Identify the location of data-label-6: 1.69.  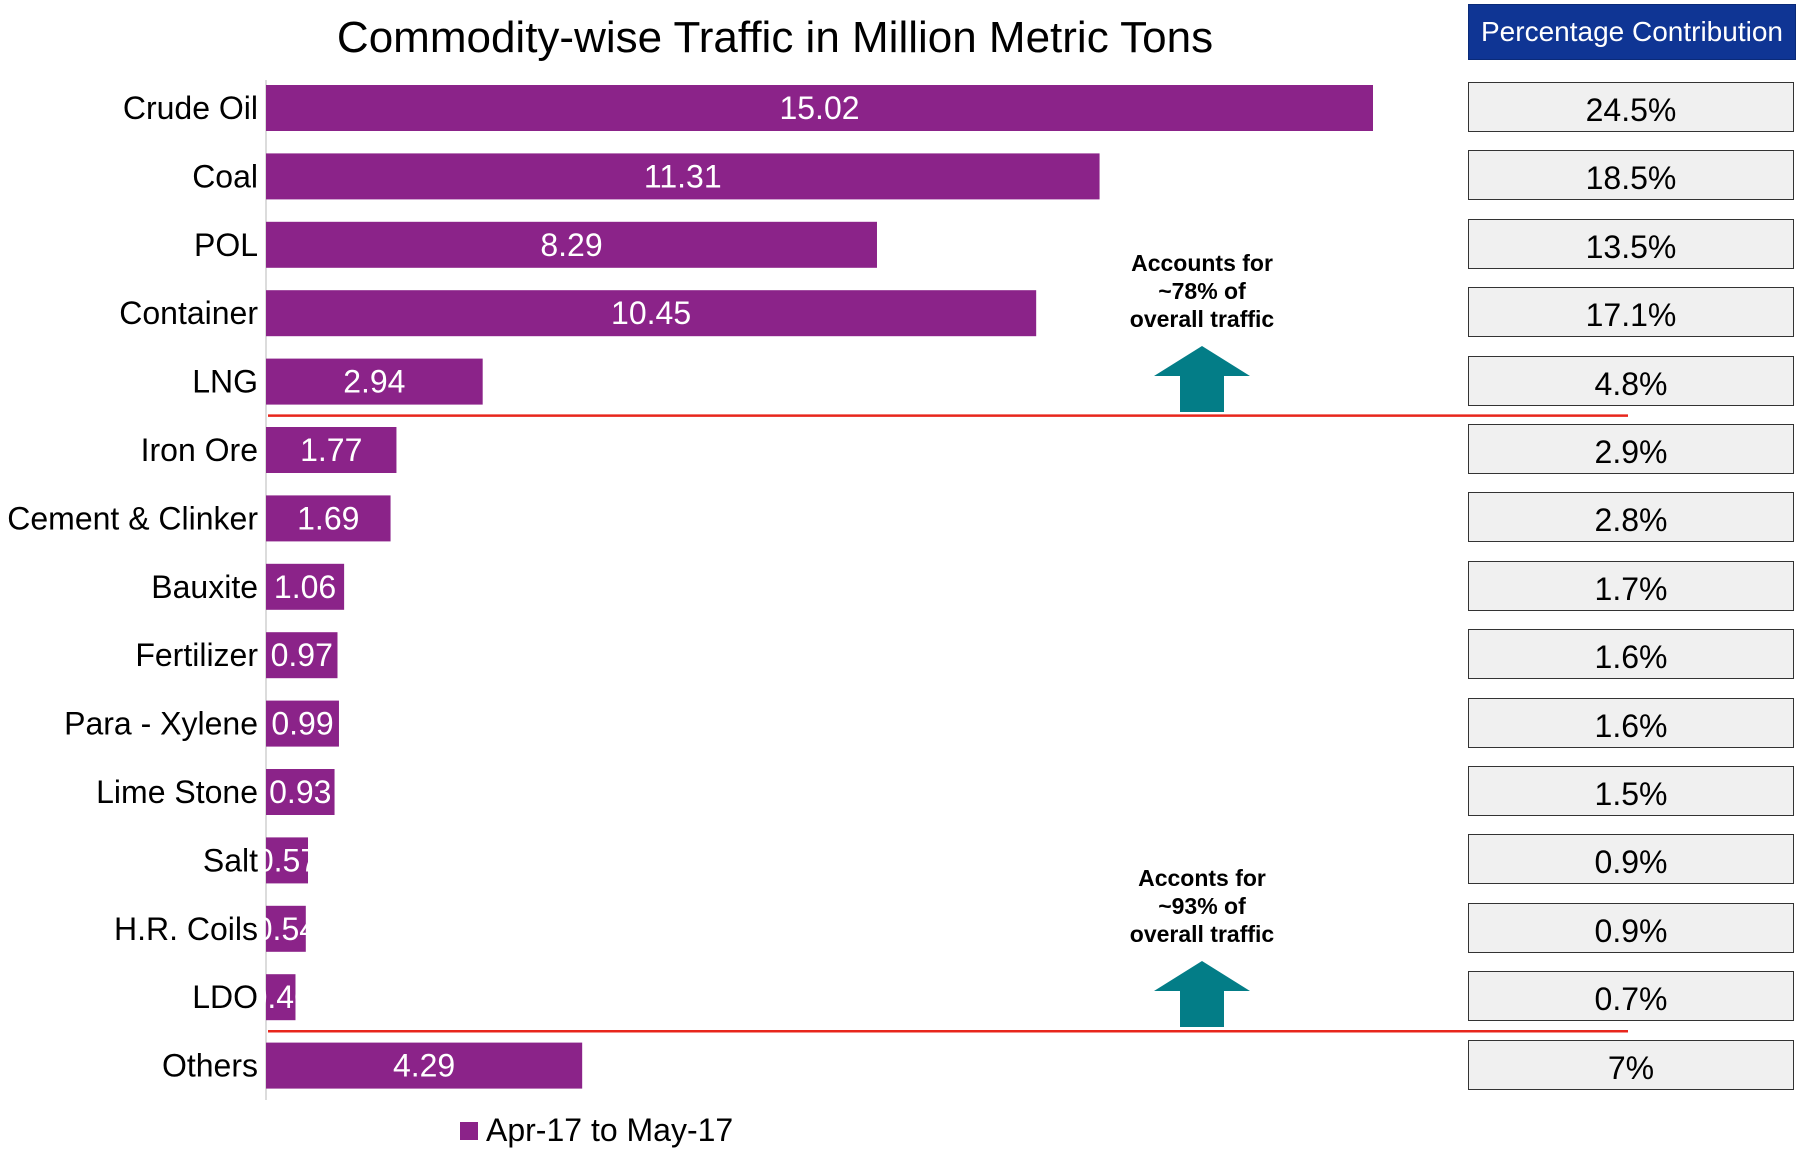
(328, 518).